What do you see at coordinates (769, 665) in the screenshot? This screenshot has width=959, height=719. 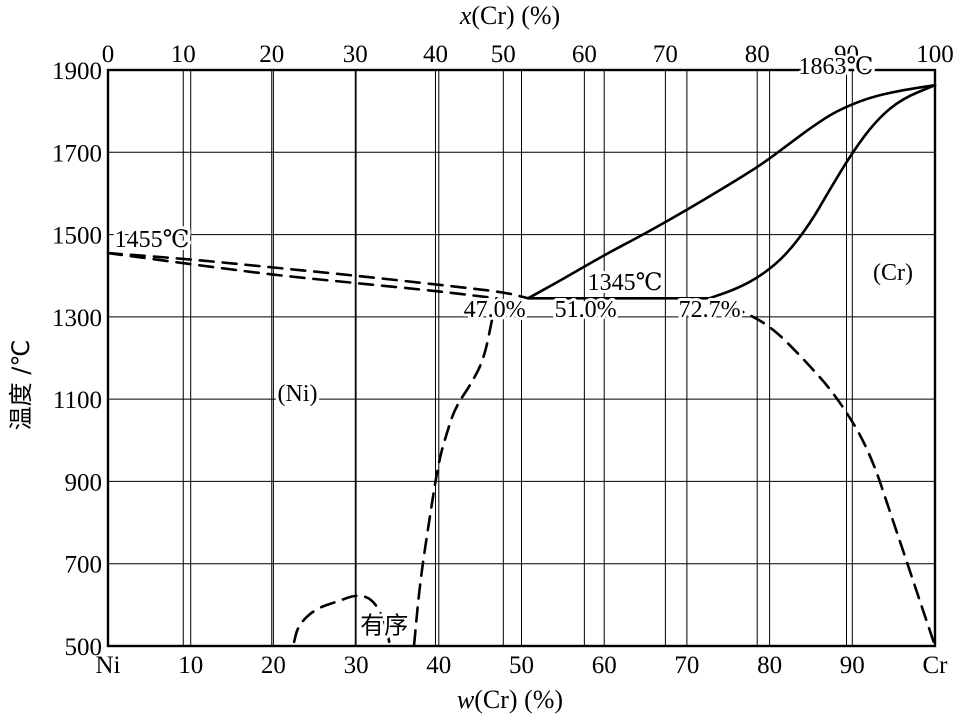 I see `x-tick-label-bottom-80: 80` at bounding box center [769, 665].